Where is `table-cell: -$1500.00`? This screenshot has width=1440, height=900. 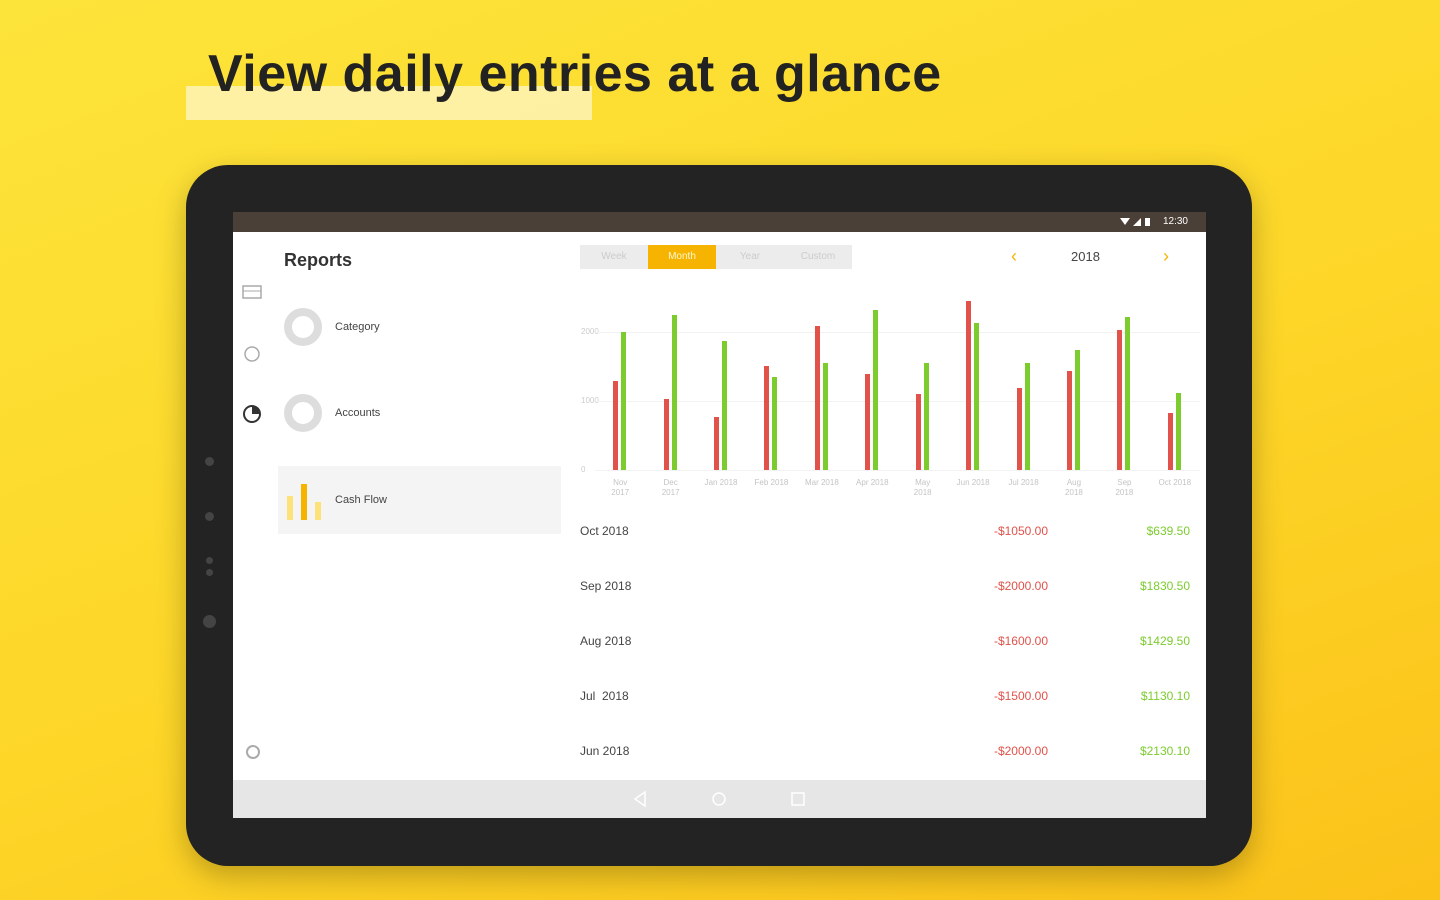
table-cell: -$1500.00 is located at coordinates (1020, 696).